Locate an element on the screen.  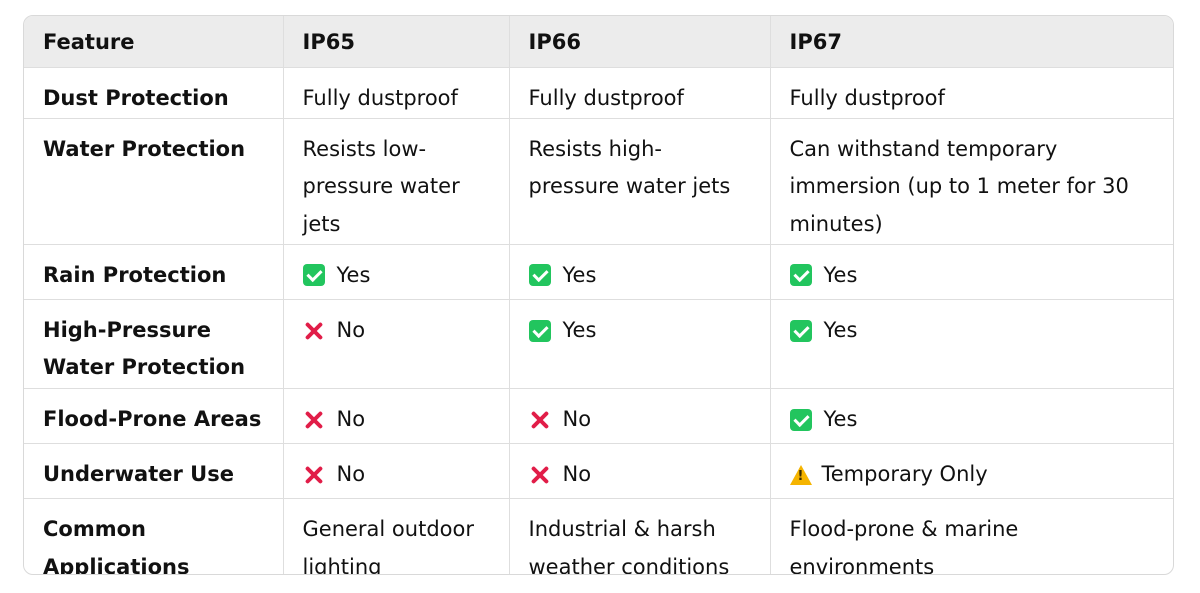
cell-ip66: Resists high-pressure water jets is located at coordinates (640, 181).